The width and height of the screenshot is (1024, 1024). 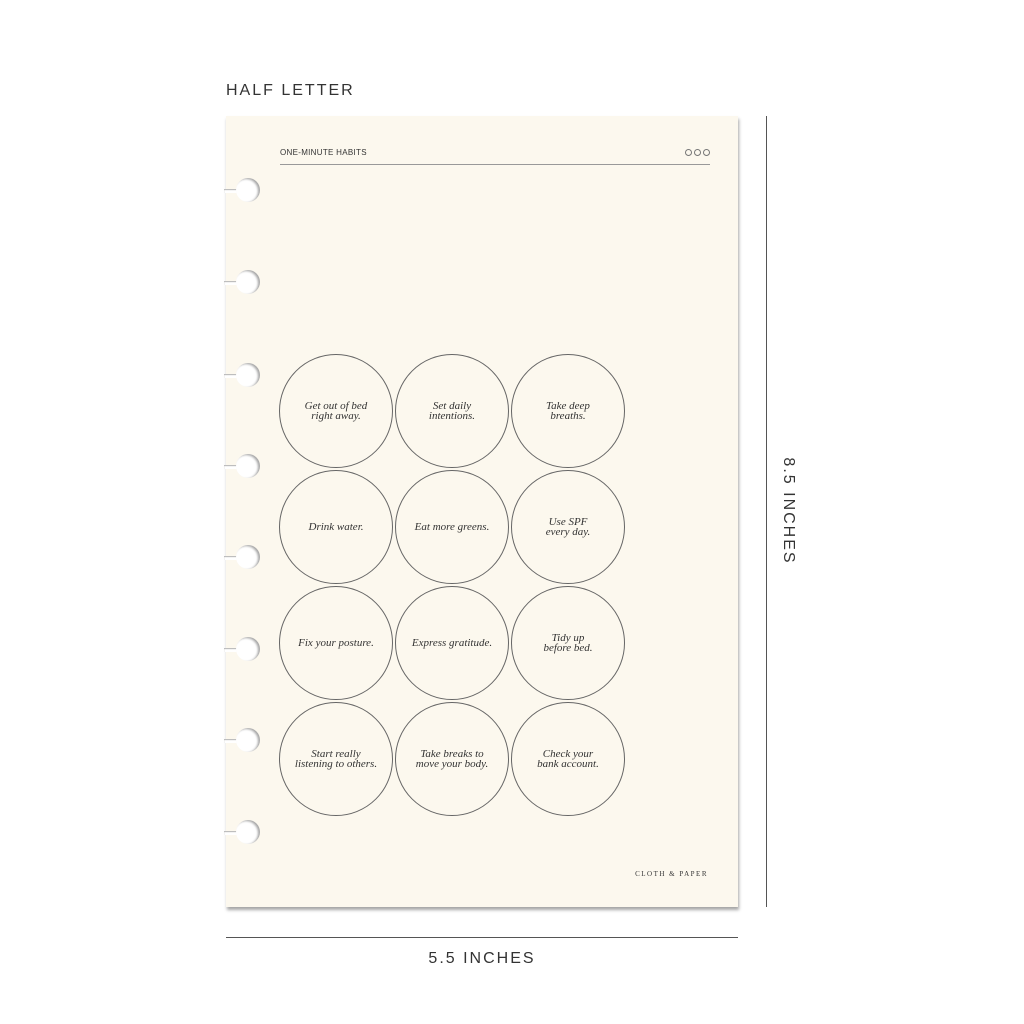 I want to click on brand-logo: CLOTH & PAPER, so click(x=671, y=874).